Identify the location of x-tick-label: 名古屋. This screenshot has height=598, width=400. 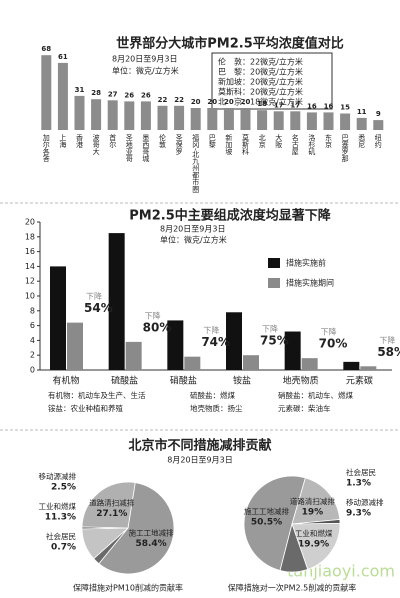
(295, 144).